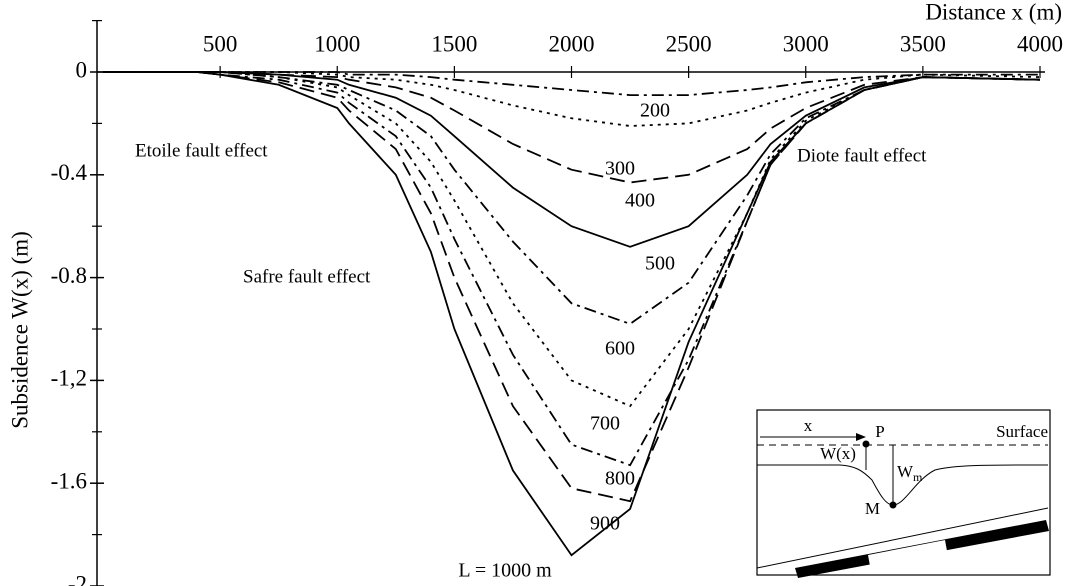 The image size is (1073, 586). Describe the element at coordinates (505, 571) in the screenshot. I see `series-label: L = 1000 m` at that location.